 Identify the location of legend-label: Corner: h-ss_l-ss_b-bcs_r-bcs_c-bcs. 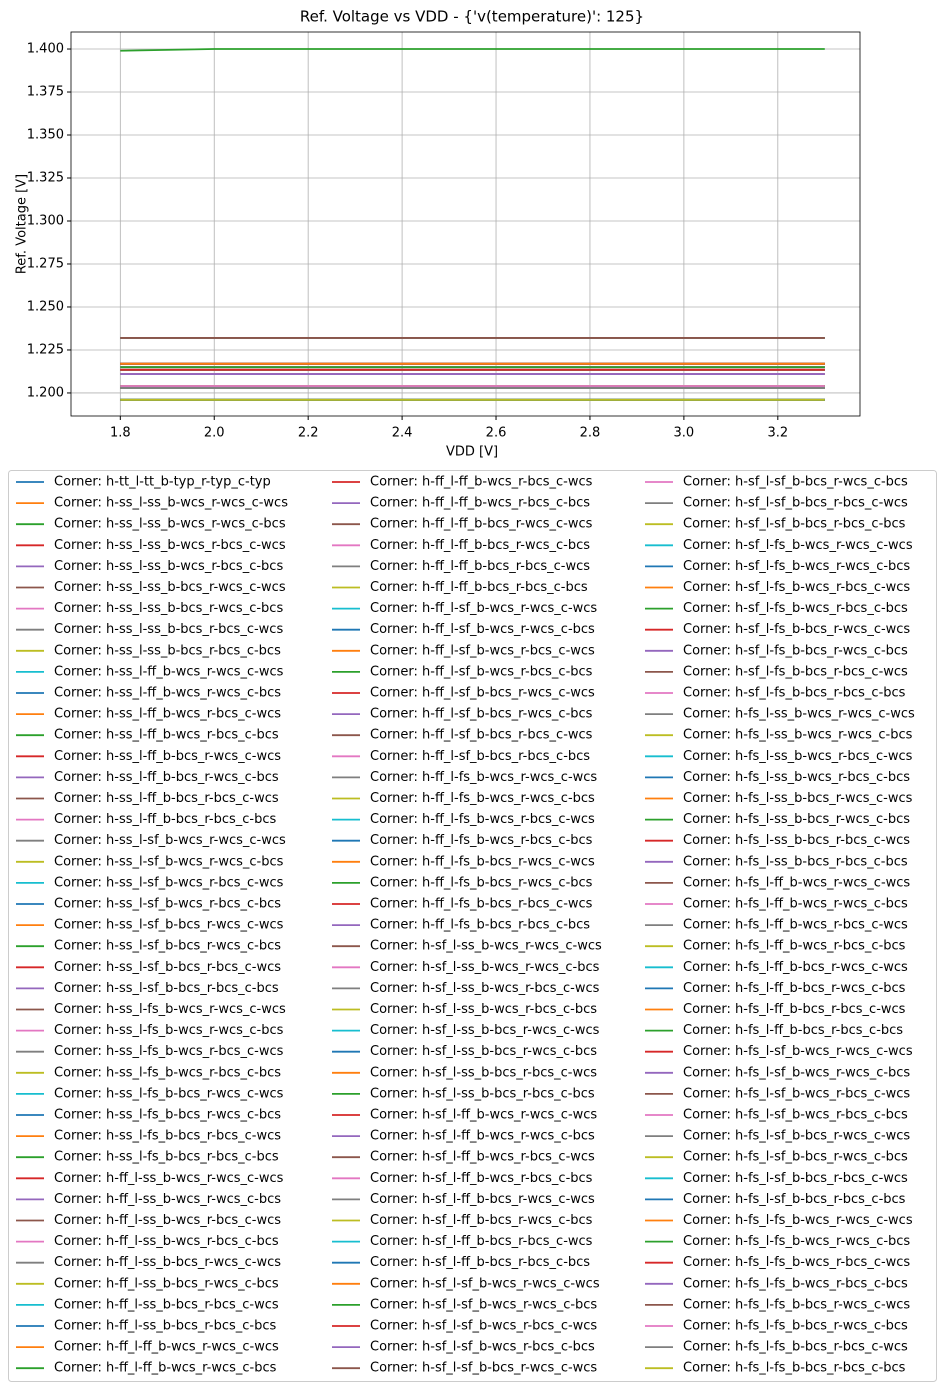
(167, 650).